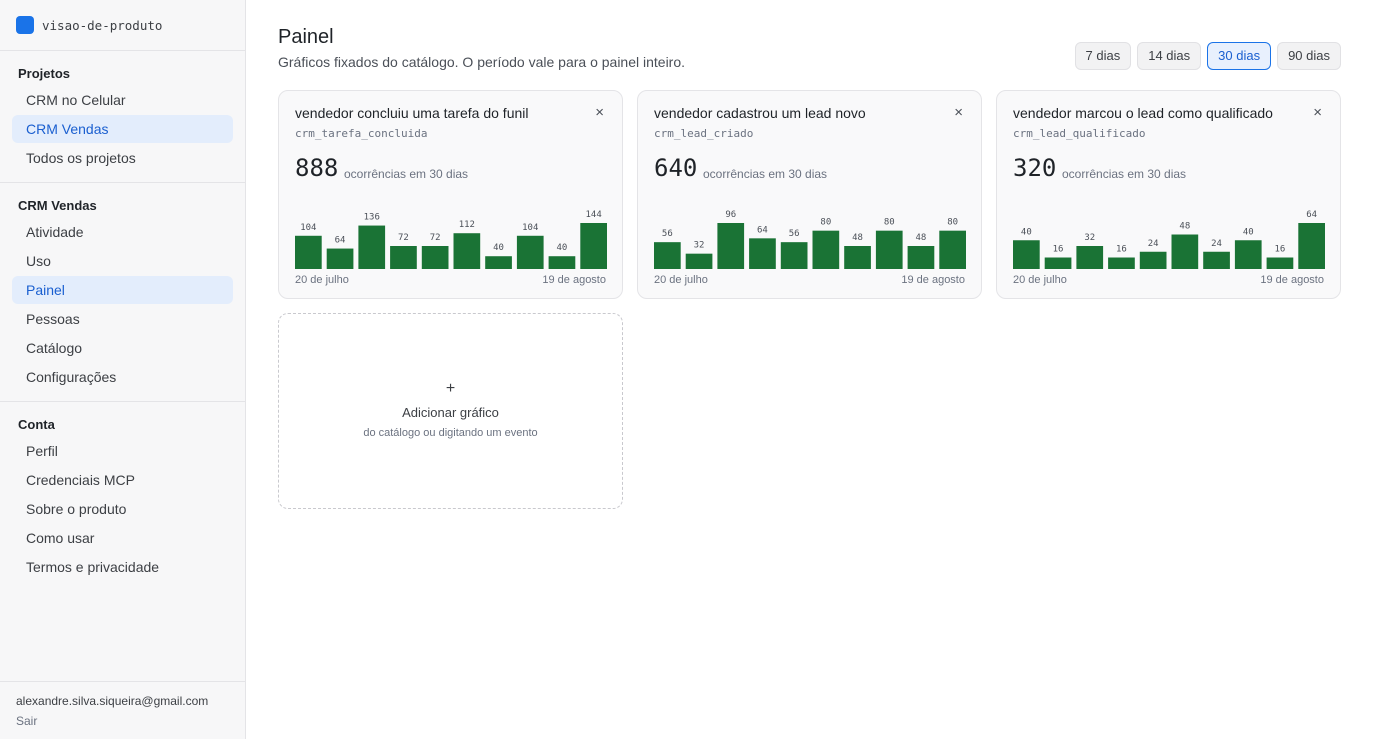 The width and height of the screenshot is (1374, 739). I want to click on sidebar-item-todos-os-projetos: Todos os projetos, so click(81, 158).